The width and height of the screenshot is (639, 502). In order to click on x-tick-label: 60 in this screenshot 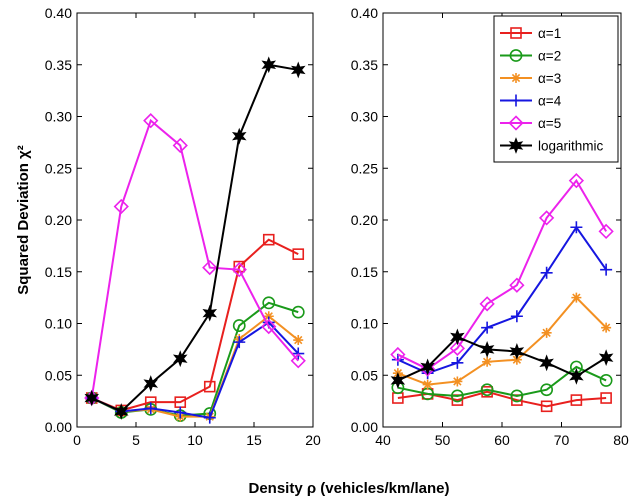, I will do `click(502, 440)`.